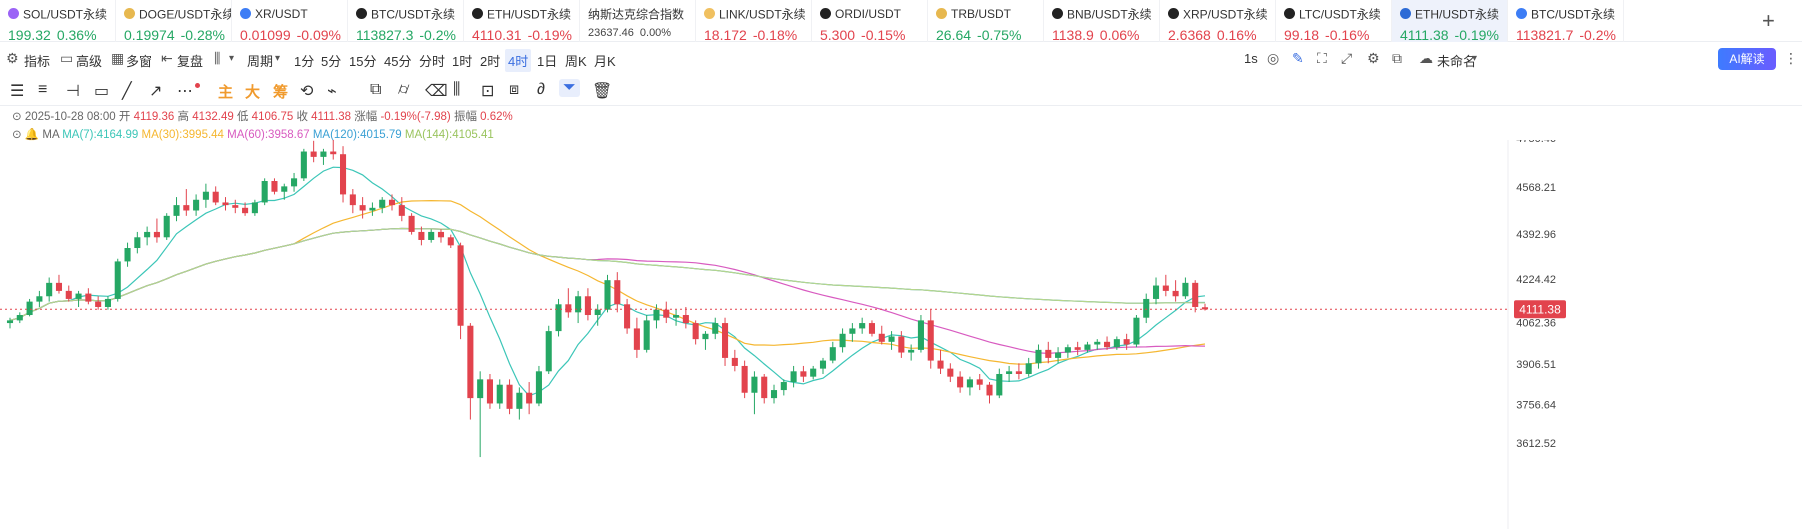 Image resolution: width=1802 pixels, height=529 pixels. Describe the element at coordinates (1298, 58) in the screenshot. I see `pencil-icon: ✎` at that location.